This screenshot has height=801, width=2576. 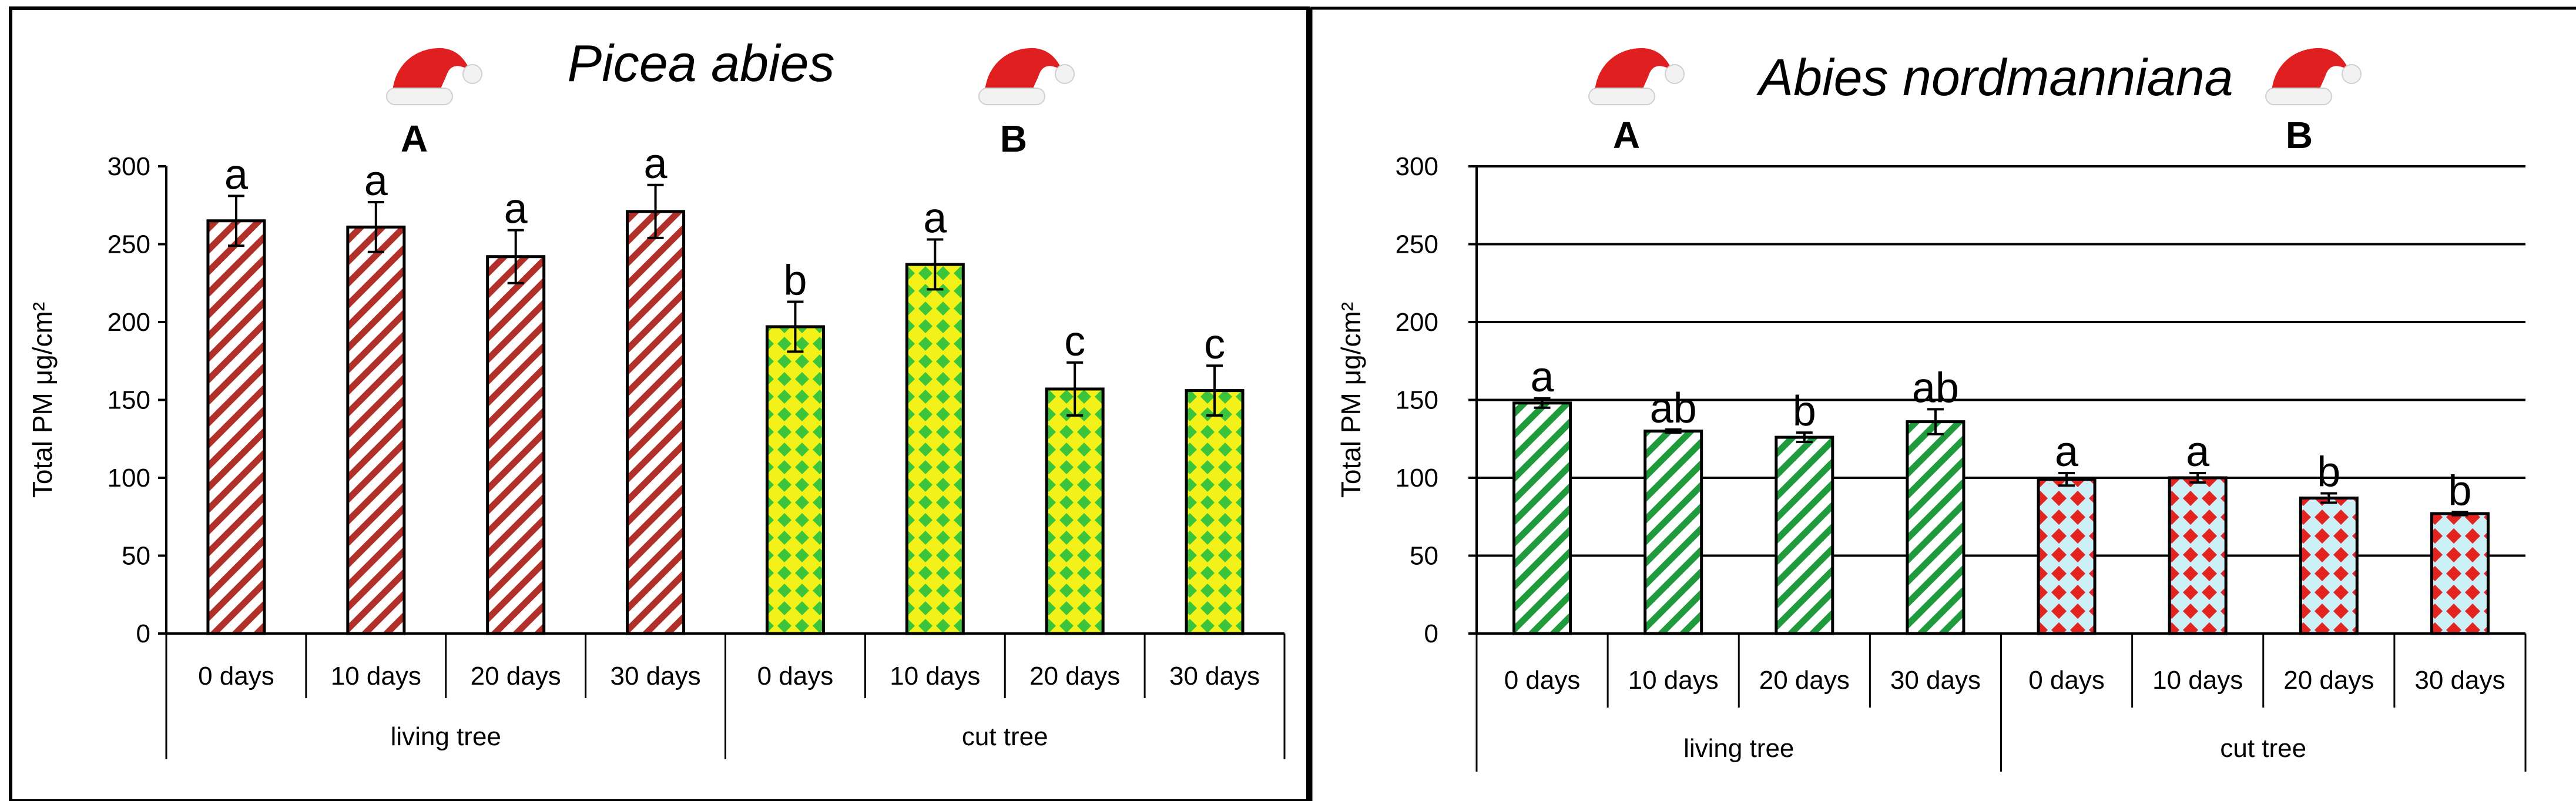 What do you see at coordinates (1994, 77) in the screenshot?
I see `chart-title: Abies nordmanniana` at bounding box center [1994, 77].